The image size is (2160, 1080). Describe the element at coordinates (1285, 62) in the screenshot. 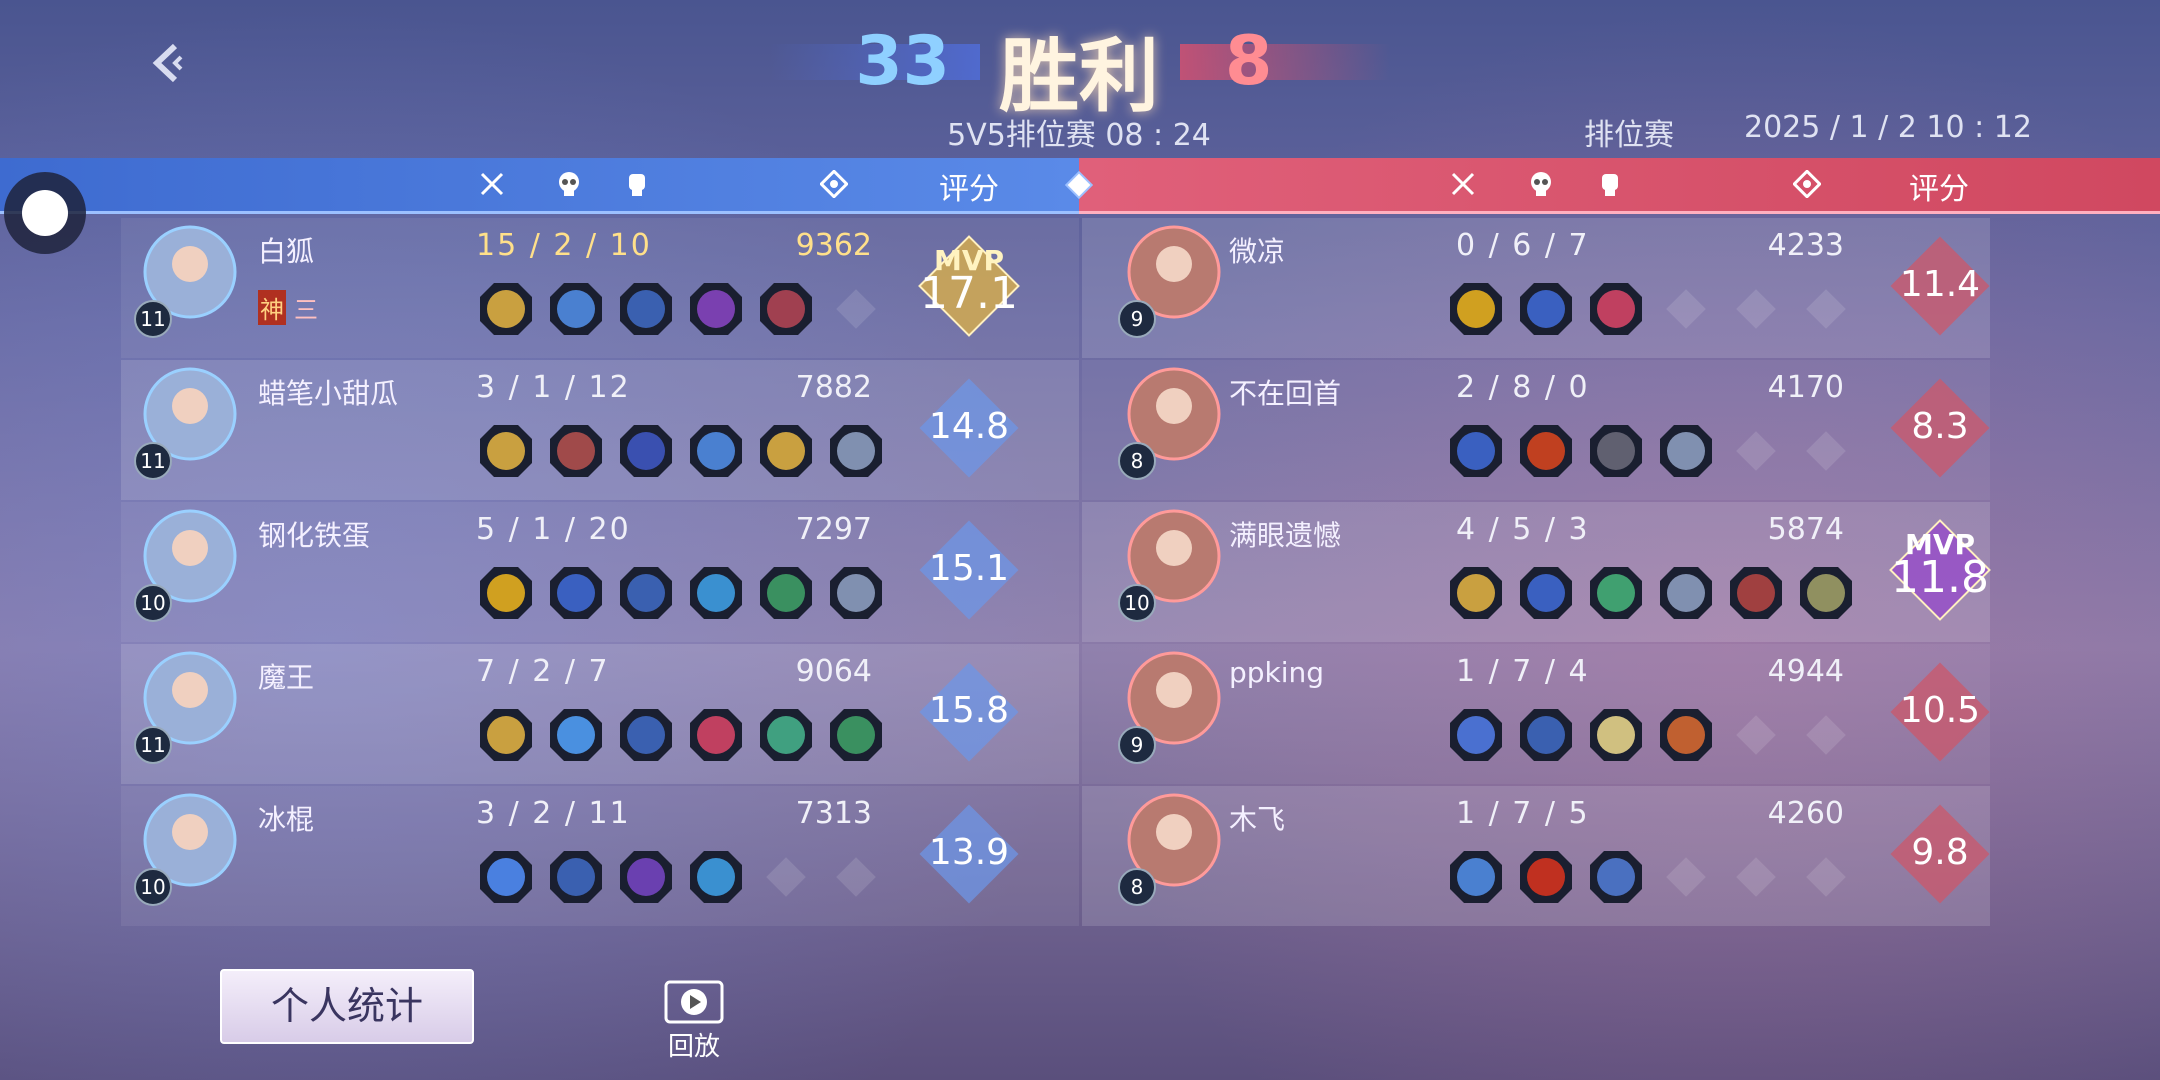

I see `red-score-bar` at that location.